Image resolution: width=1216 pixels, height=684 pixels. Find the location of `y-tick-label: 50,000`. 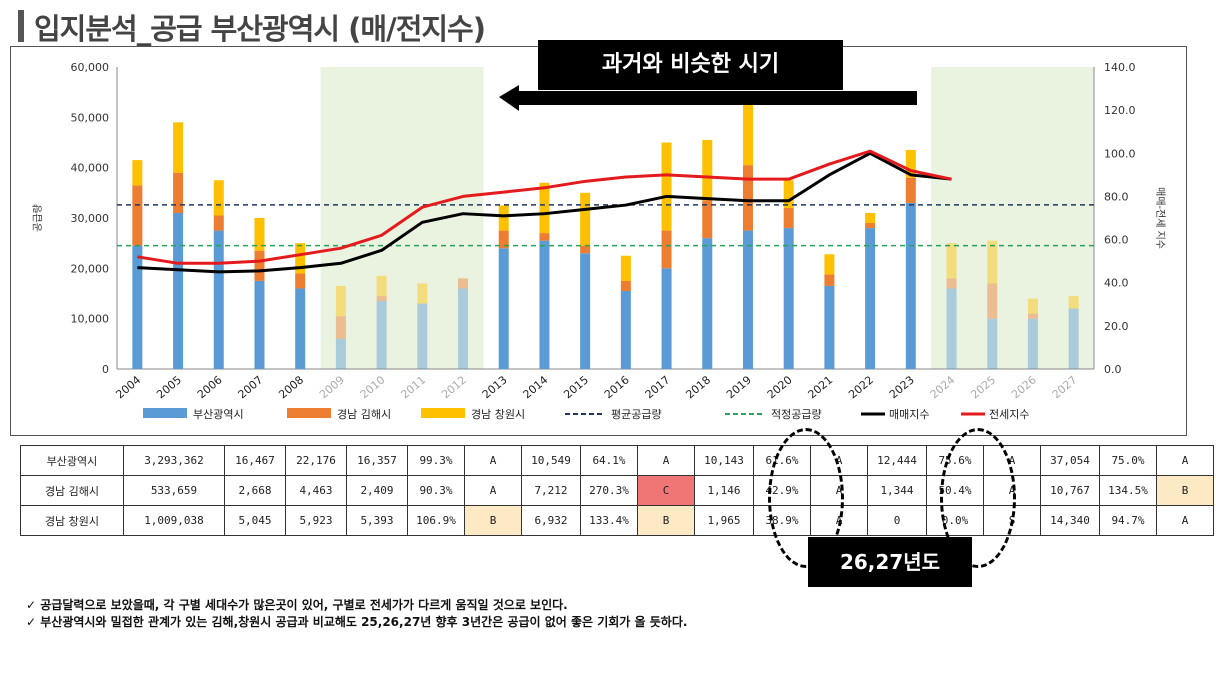

y-tick-label: 50,000 is located at coordinates (90, 117).